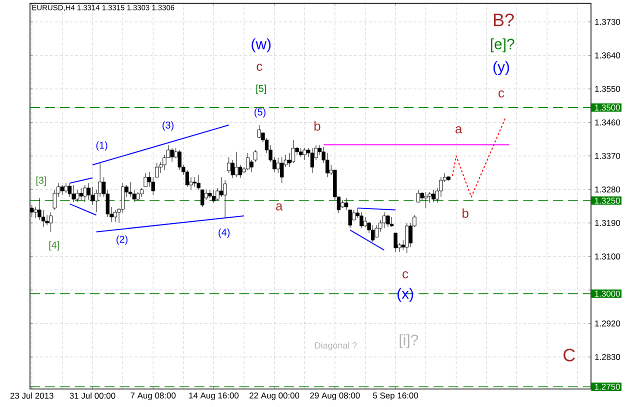  I want to click on y-tick-label: 1.3190, so click(607, 223).